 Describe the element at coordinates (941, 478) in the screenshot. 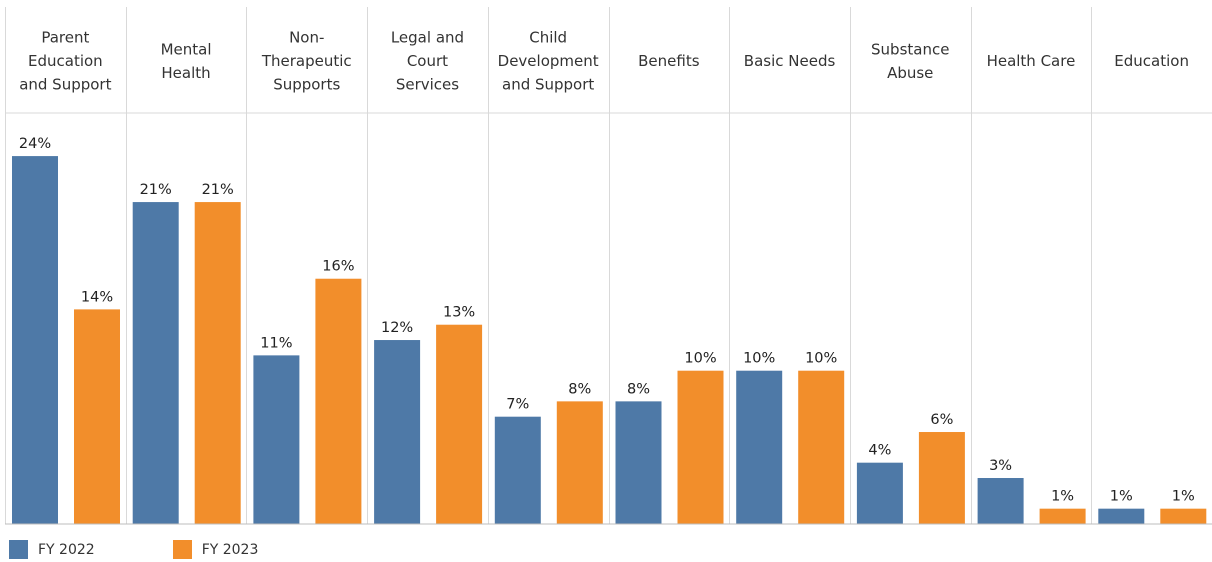

I see `bar-fy-2023-substance-abuse` at that location.